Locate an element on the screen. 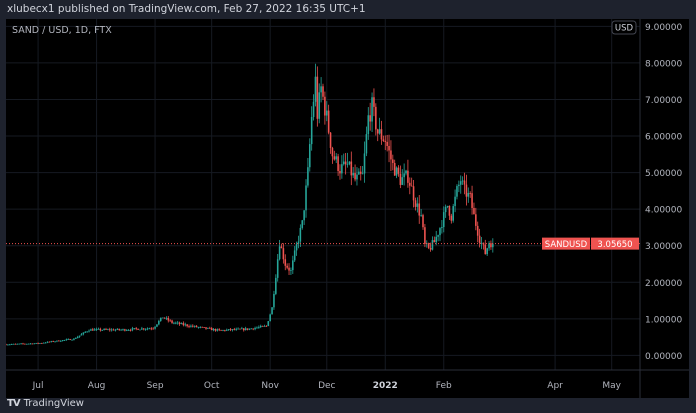  tradingview-logo: TV TradingView is located at coordinates (45, 403).